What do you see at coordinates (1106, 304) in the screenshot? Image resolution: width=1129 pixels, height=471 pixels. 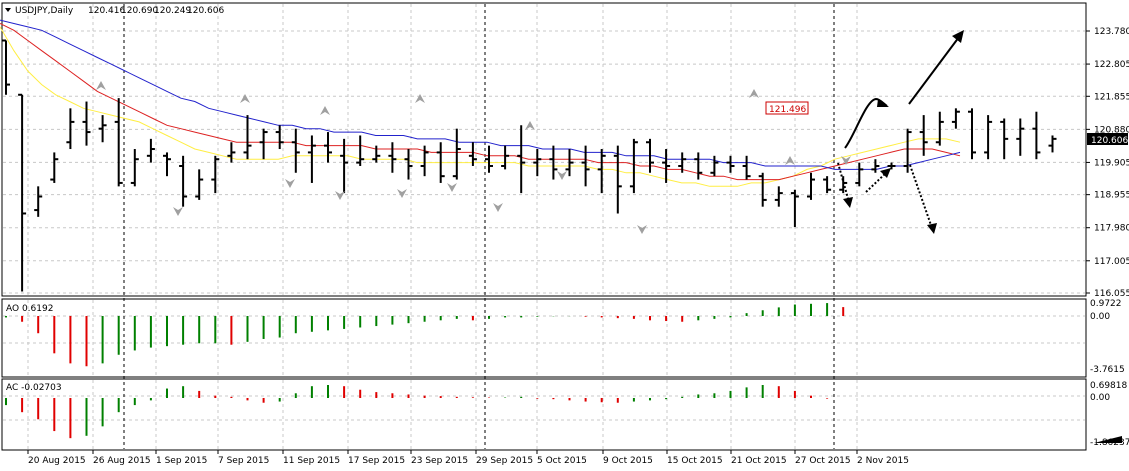 I see `ao-tick-label: 0.9722` at bounding box center [1106, 304].